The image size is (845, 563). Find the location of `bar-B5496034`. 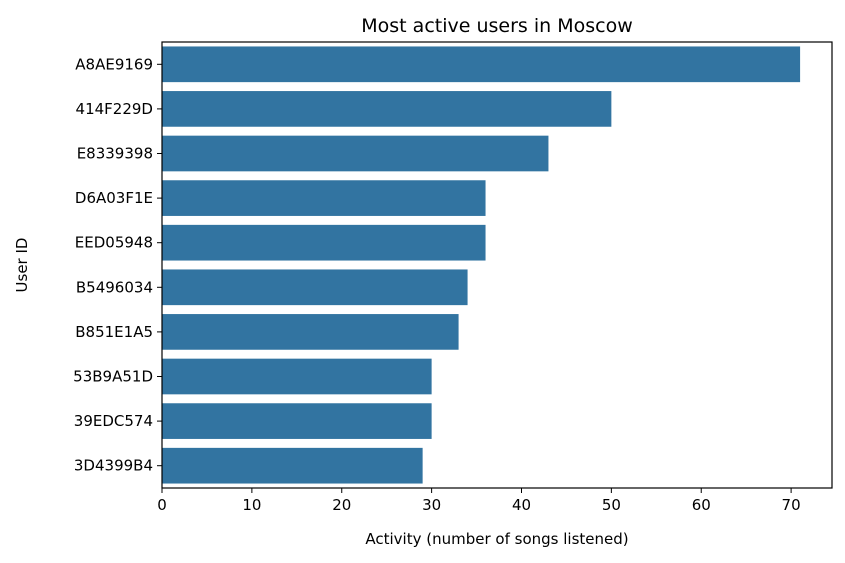

bar-B5496034 is located at coordinates (315, 287).